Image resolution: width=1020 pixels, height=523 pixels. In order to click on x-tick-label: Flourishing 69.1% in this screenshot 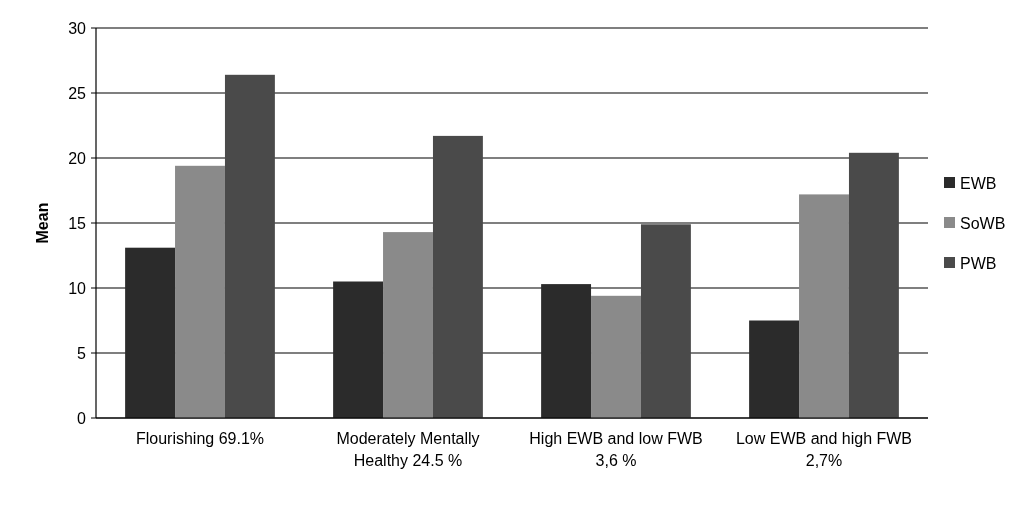, I will do `click(200, 438)`.